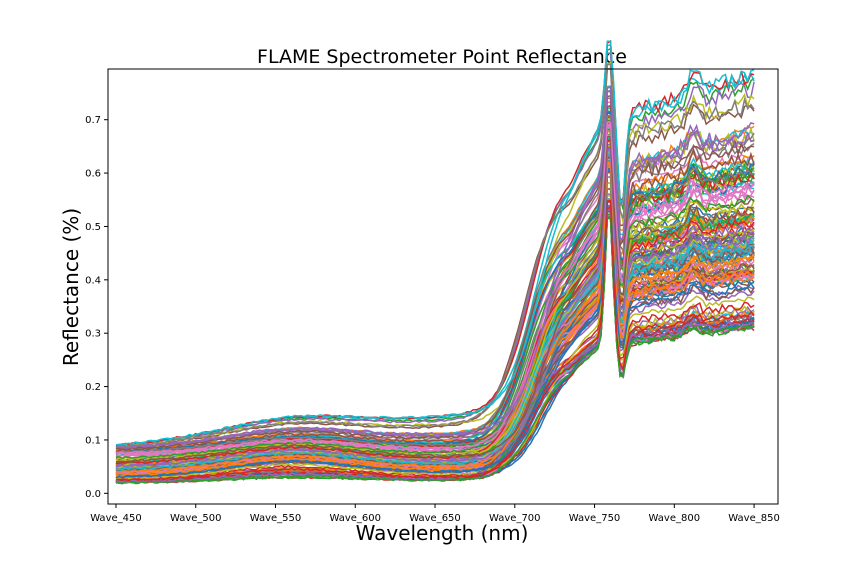  What do you see at coordinates (442, 57) in the screenshot?
I see `chart-title: FLAME Spectrometer Point Reflectance` at bounding box center [442, 57].